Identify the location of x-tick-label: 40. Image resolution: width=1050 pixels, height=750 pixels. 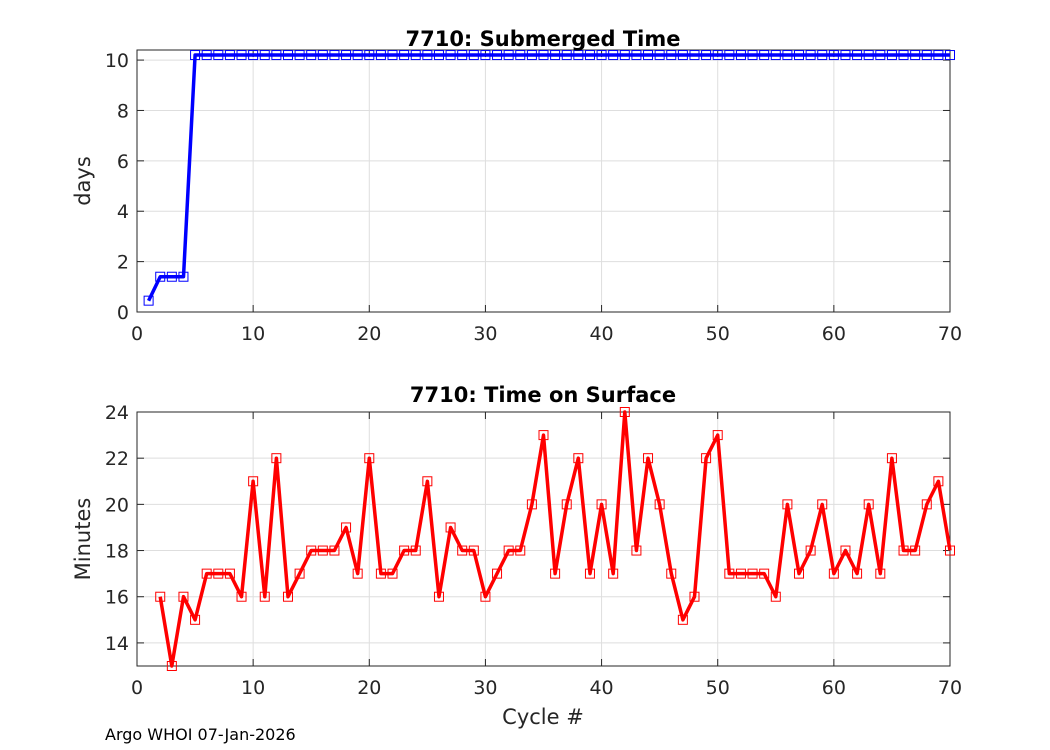
(601, 334).